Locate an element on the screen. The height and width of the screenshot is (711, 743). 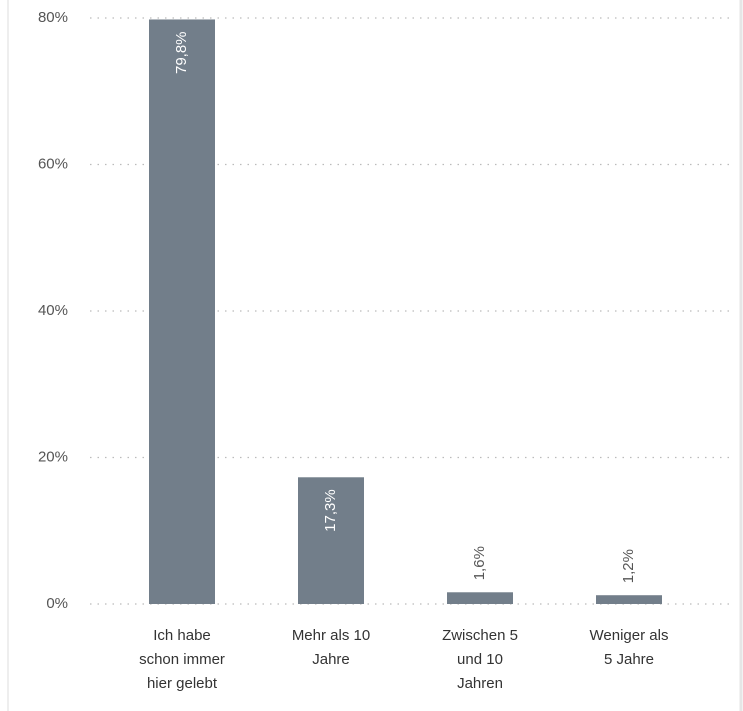
y-tick-label: 40% is located at coordinates (53, 310).